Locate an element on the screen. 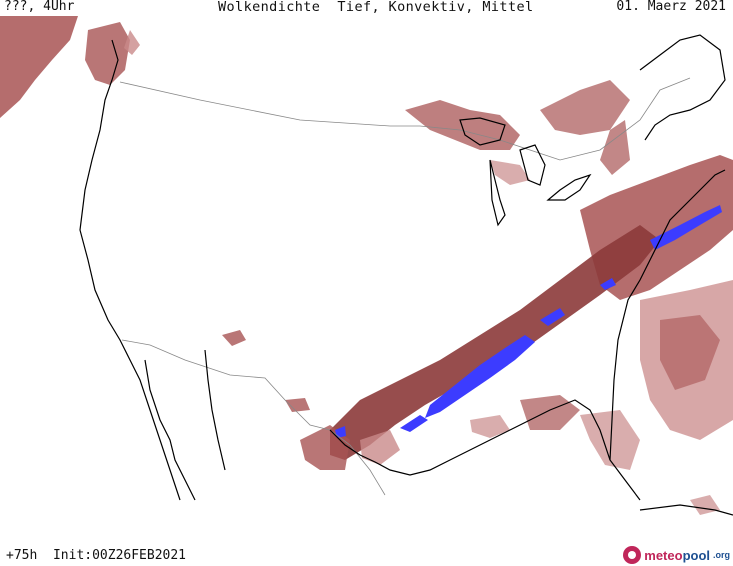 The height and width of the screenshot is (566, 733). logo-wordmark: meteopool is located at coordinates (677, 555).